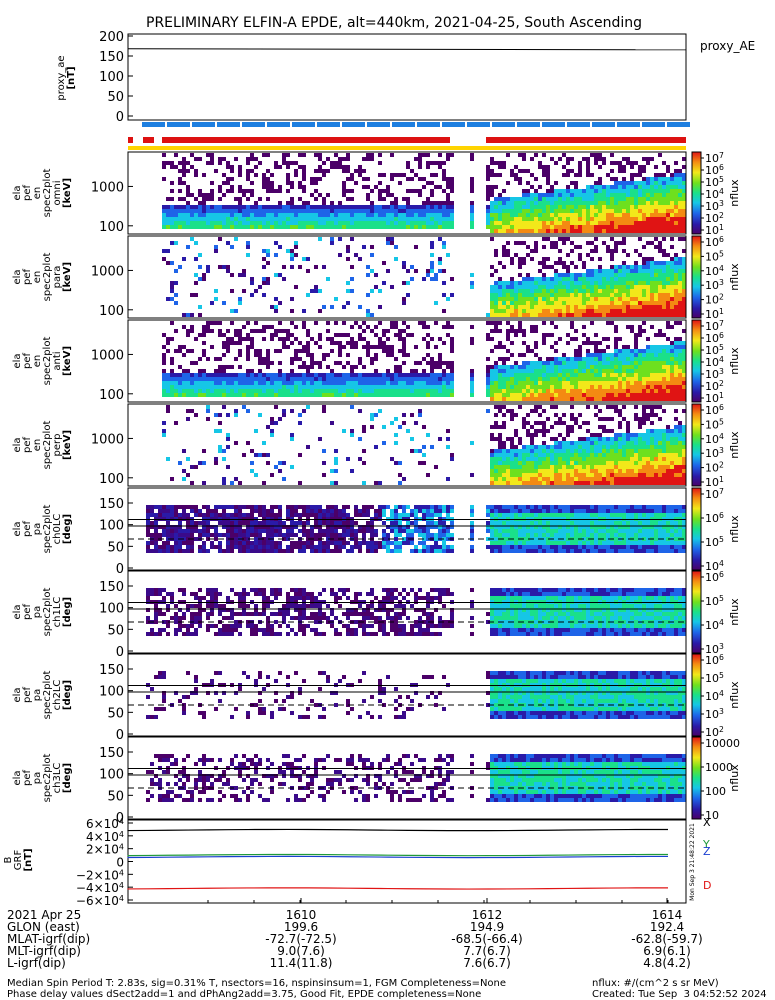 This screenshot has width=775, height=1000. Describe the element at coordinates (111, 395) in the screenshot. I see `panel-tick-label: 100` at that location.